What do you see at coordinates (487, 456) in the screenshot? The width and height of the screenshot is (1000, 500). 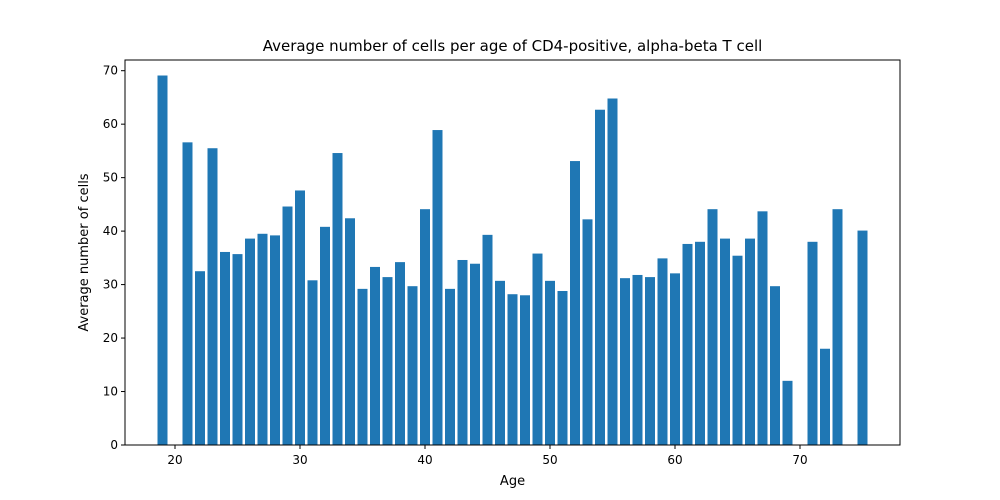 I see `x-ticks-group: 20 30 40 50 60 70` at bounding box center [487, 456].